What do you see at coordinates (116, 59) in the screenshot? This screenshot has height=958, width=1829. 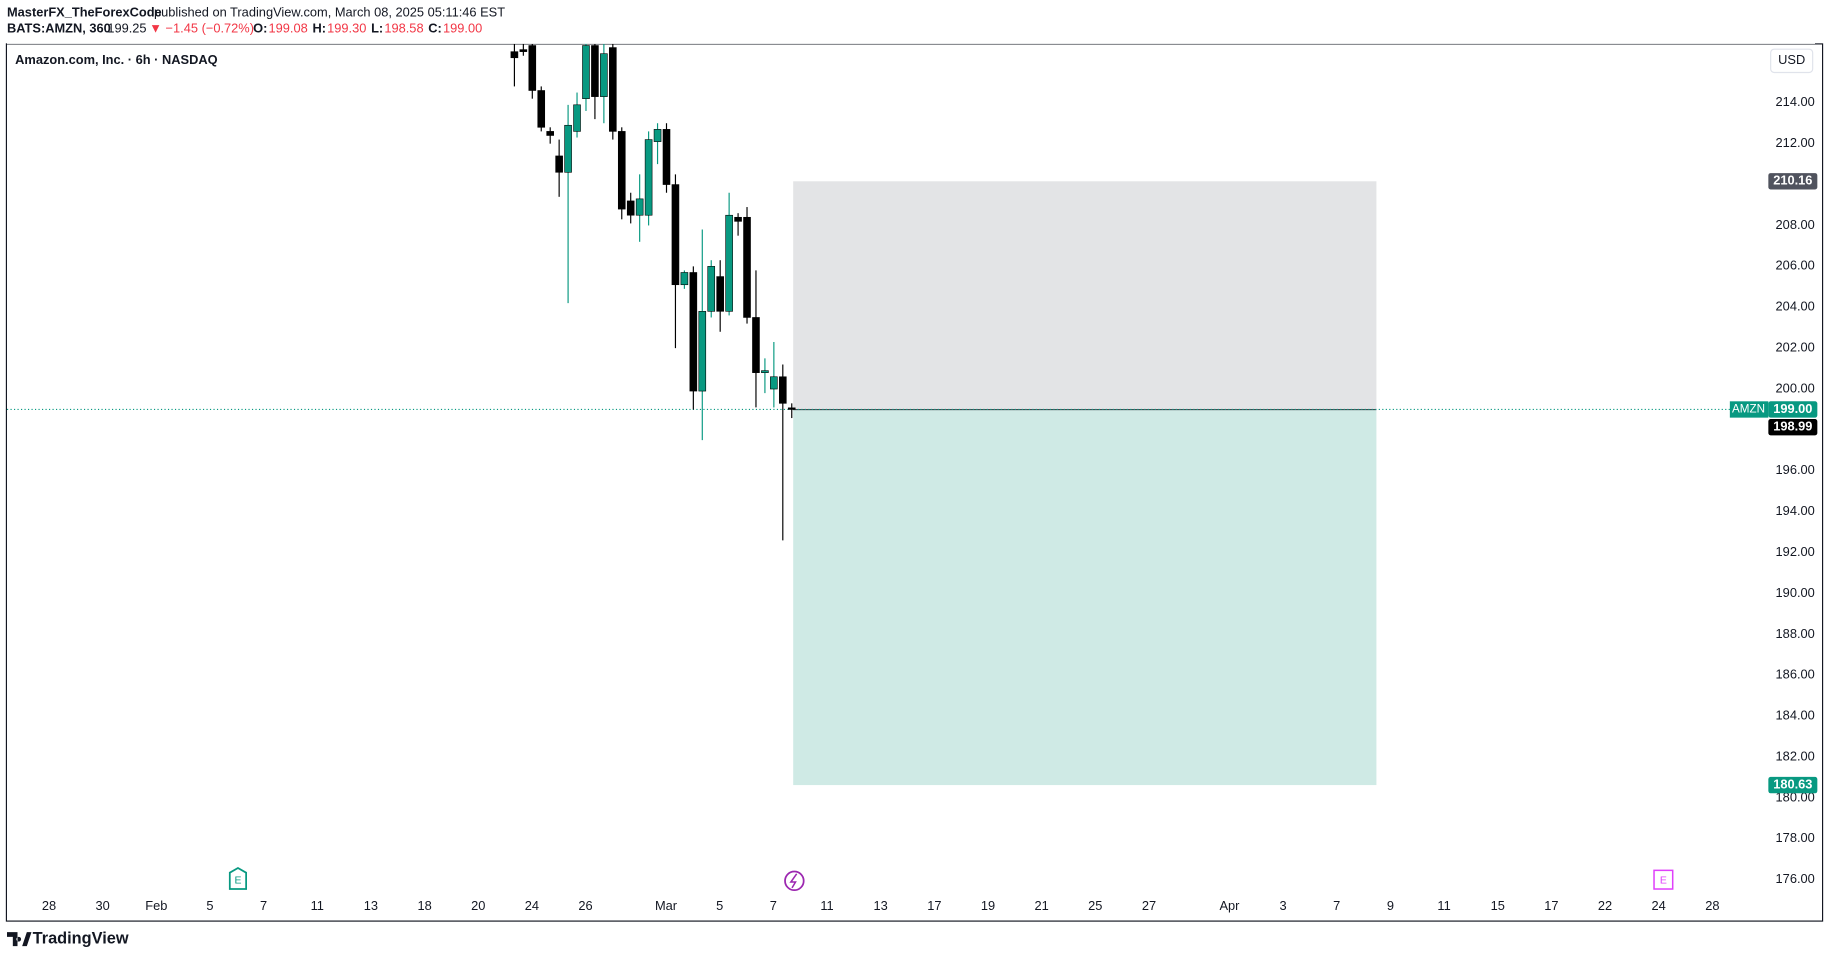 I see `legend: Amazon.com, Inc. · 6h · NASDAQ` at bounding box center [116, 59].